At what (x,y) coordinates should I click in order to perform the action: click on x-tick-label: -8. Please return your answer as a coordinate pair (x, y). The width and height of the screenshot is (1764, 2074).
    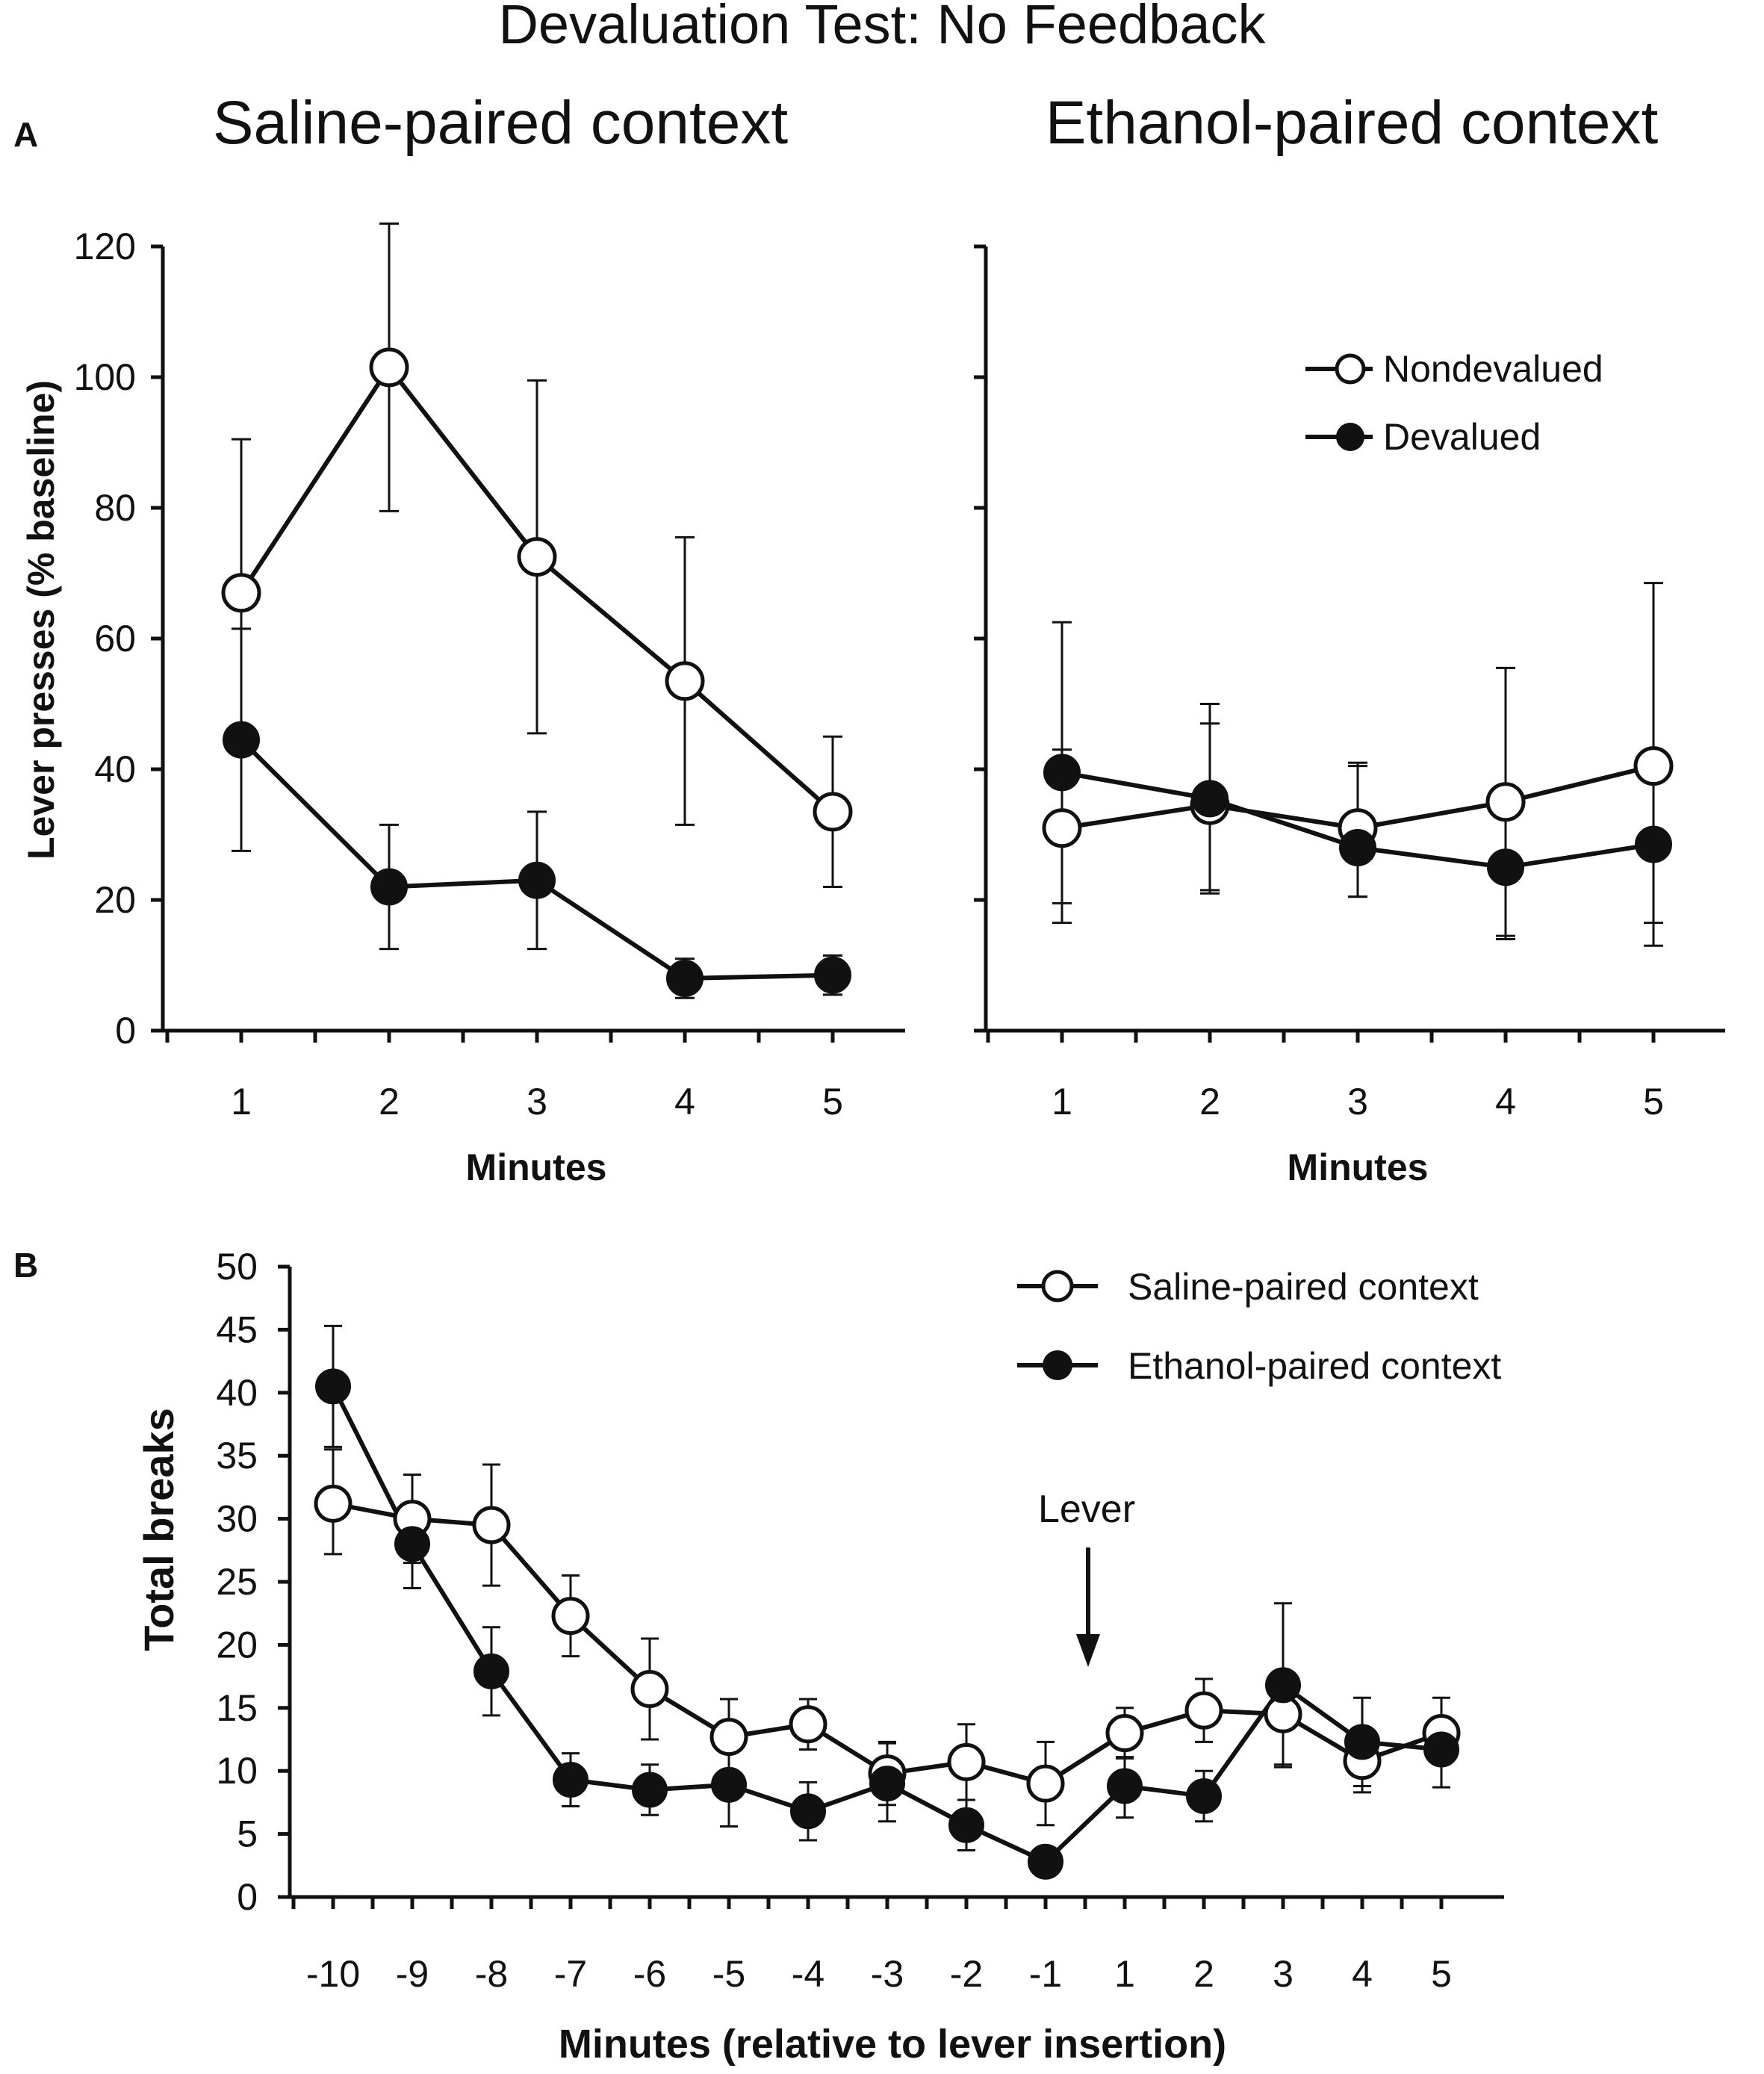
    Looking at the image, I should click on (491, 1974).